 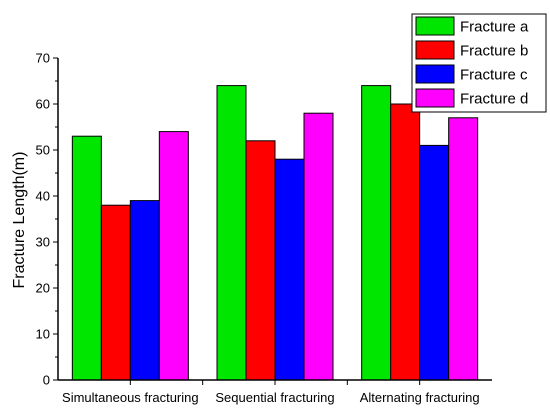 What do you see at coordinates (274, 397) in the screenshot?
I see `x-tick-label: Sequential fracturing` at bounding box center [274, 397].